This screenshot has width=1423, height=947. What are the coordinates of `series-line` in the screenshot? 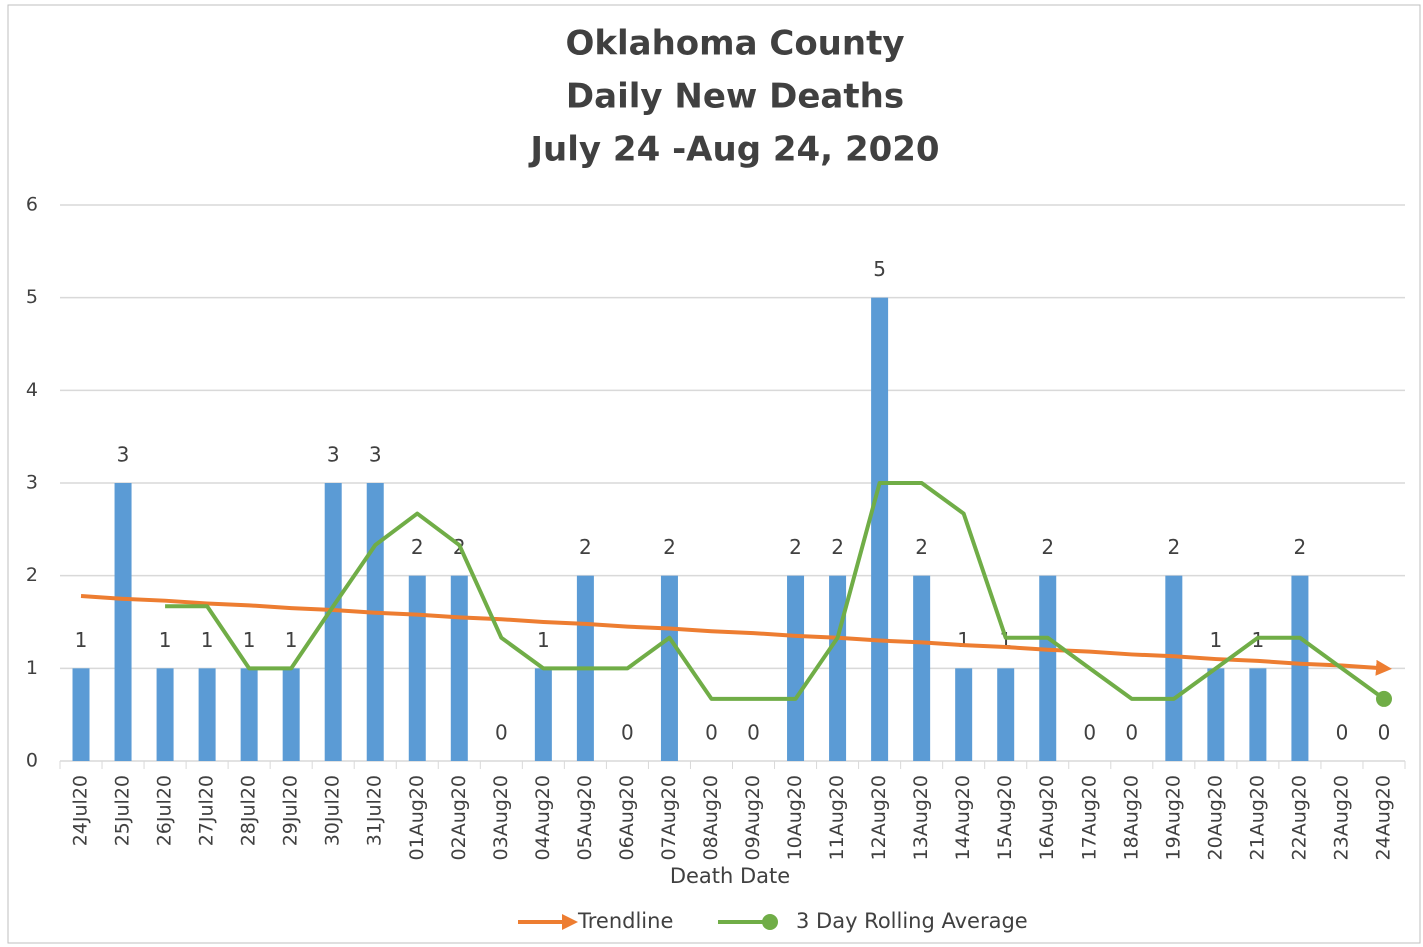 It's located at (736, 635).